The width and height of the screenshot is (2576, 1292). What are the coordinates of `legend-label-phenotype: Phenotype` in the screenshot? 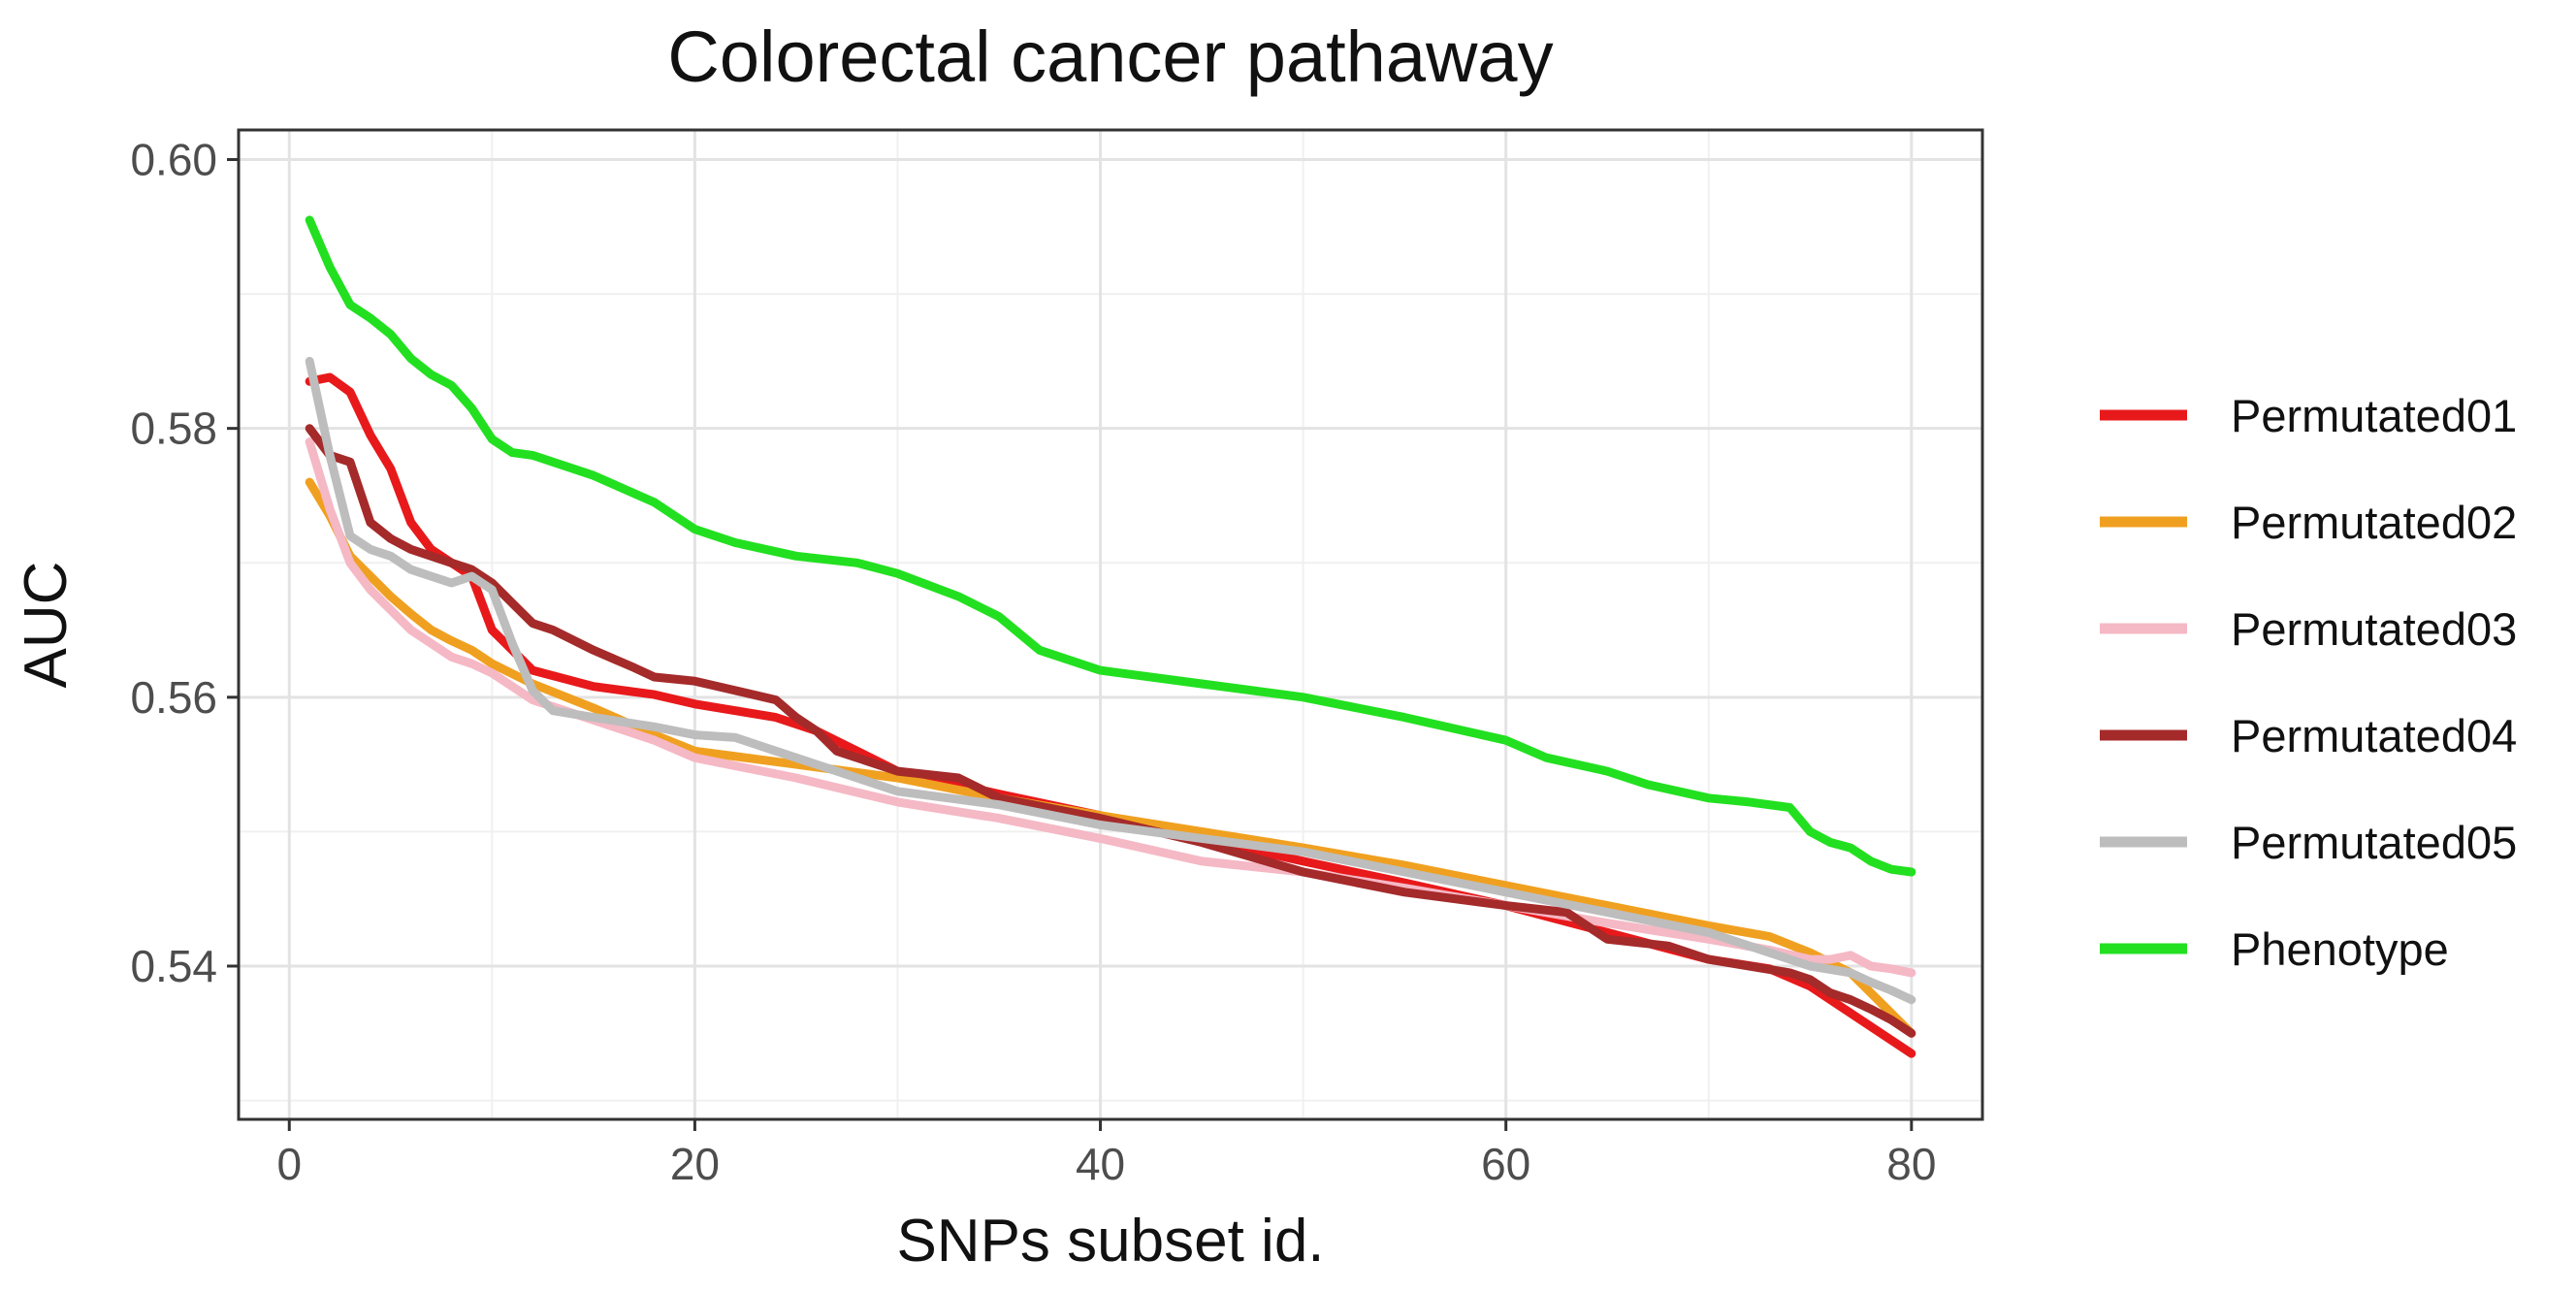 It's located at (2340, 949).